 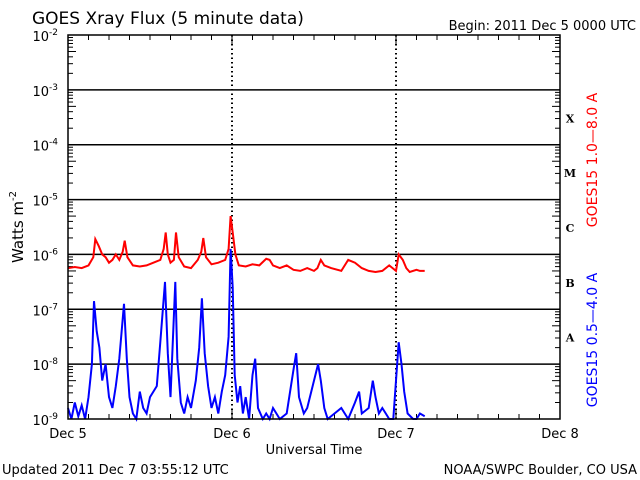 What do you see at coordinates (45, 310) in the screenshot?
I see `y-tick-label: 10⁻⁷` at bounding box center [45, 310].